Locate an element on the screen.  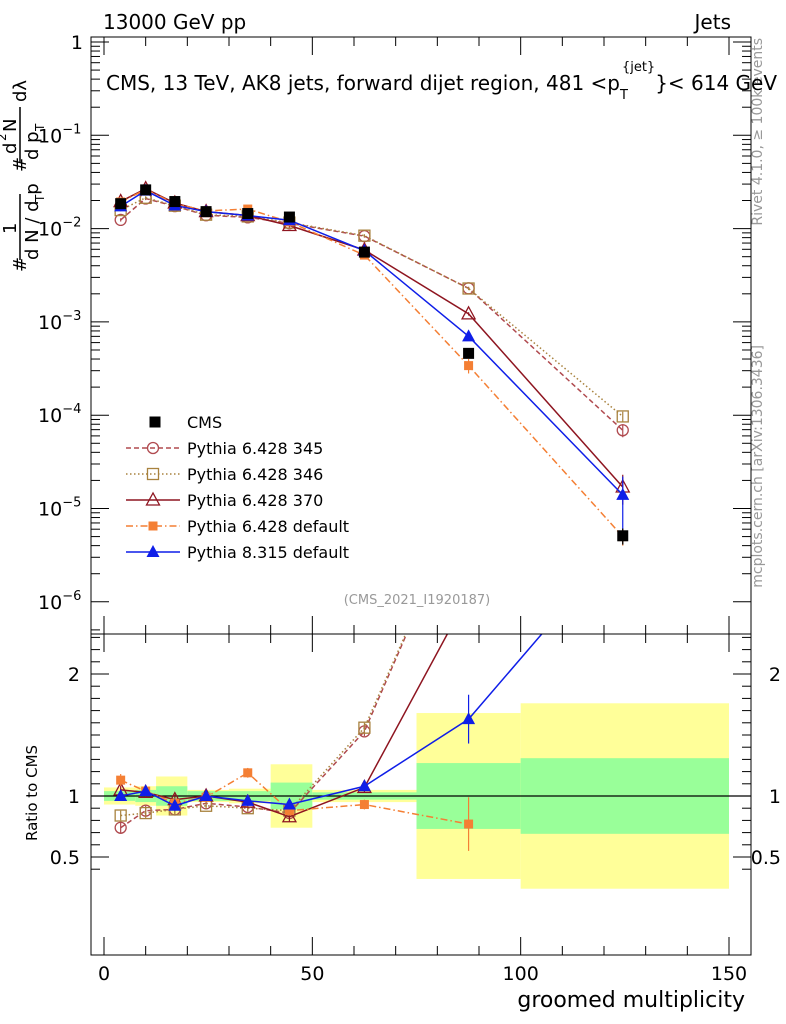
y-tick-label: 10⁻⁵ is located at coordinates (59, 508).